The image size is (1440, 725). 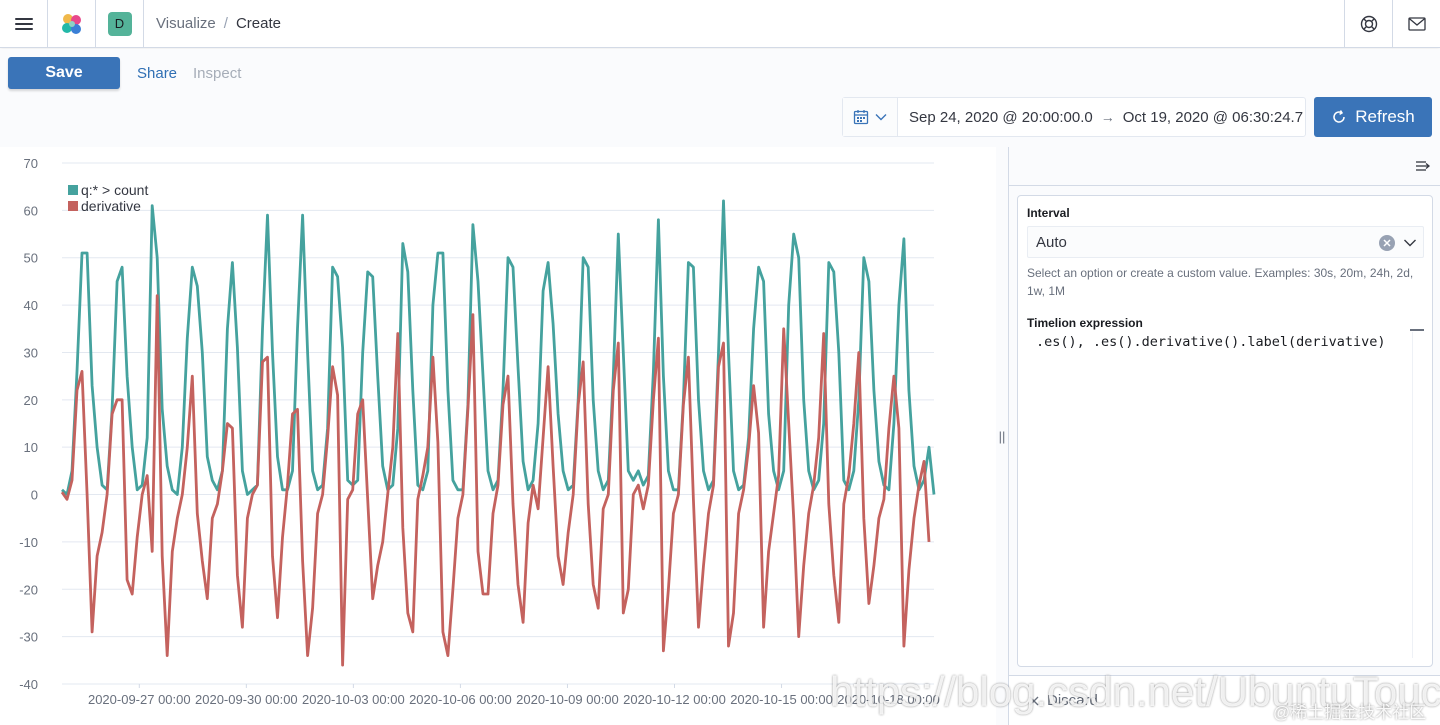 I want to click on inspect-link: Inspect, so click(x=217, y=73).